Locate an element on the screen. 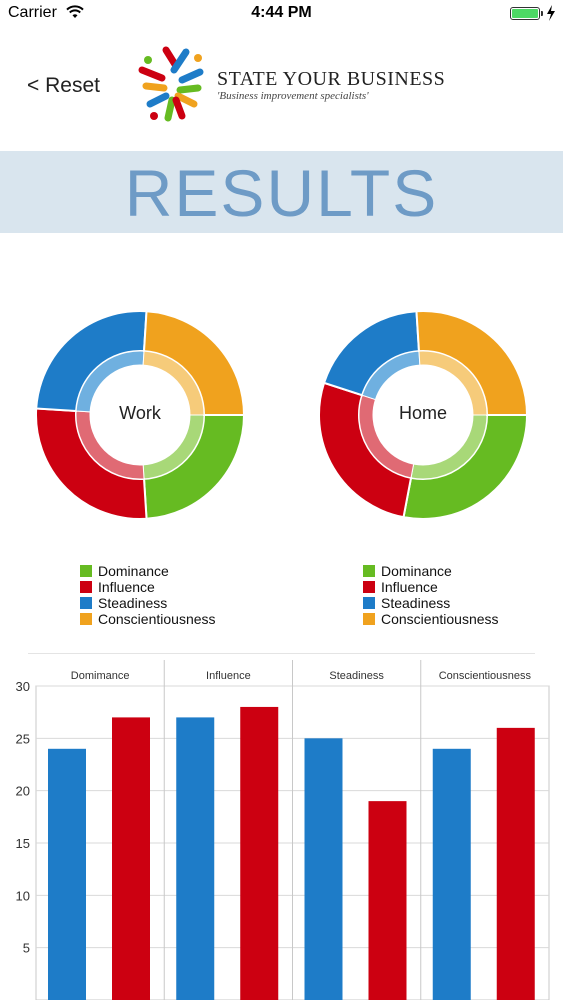 Image resolution: width=563 pixels, height=1000 pixels. clock: 4:44 PM is located at coordinates (281, 12).